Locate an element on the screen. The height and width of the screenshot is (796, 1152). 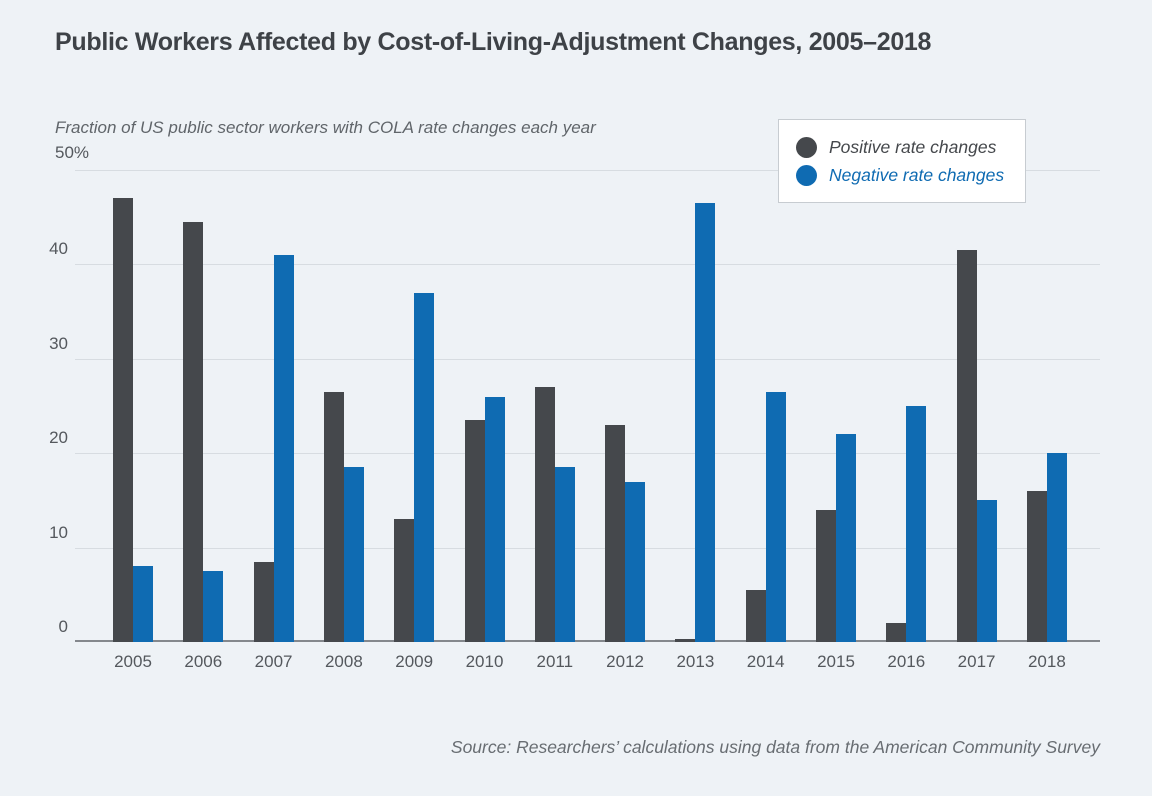
x-tick-label-2018: 2018 is located at coordinates (1046, 661).